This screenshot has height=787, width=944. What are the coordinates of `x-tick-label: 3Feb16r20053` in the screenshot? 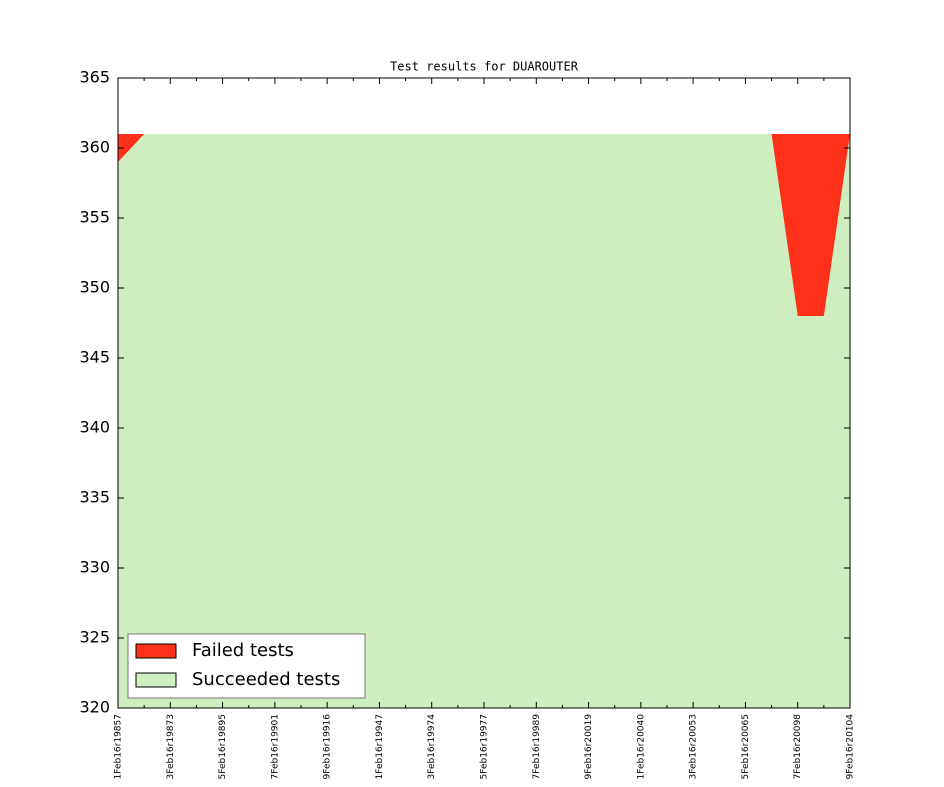 It's located at (694, 746).